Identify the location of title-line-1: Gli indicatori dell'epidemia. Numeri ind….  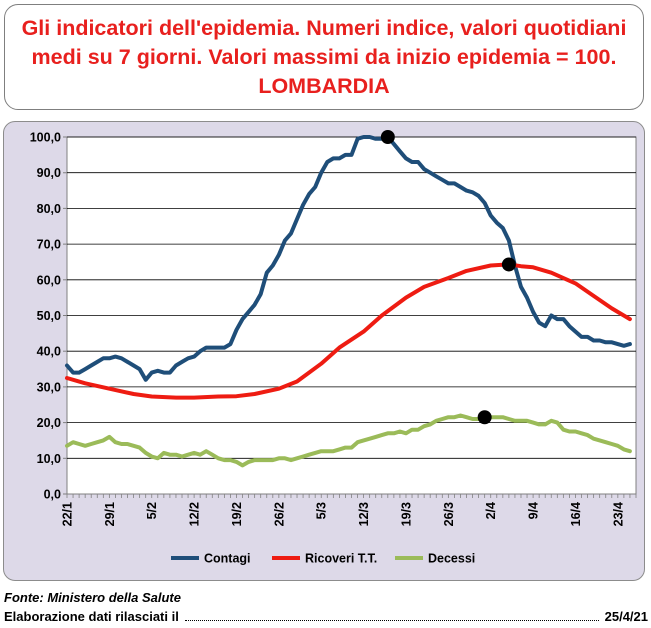
(324, 27).